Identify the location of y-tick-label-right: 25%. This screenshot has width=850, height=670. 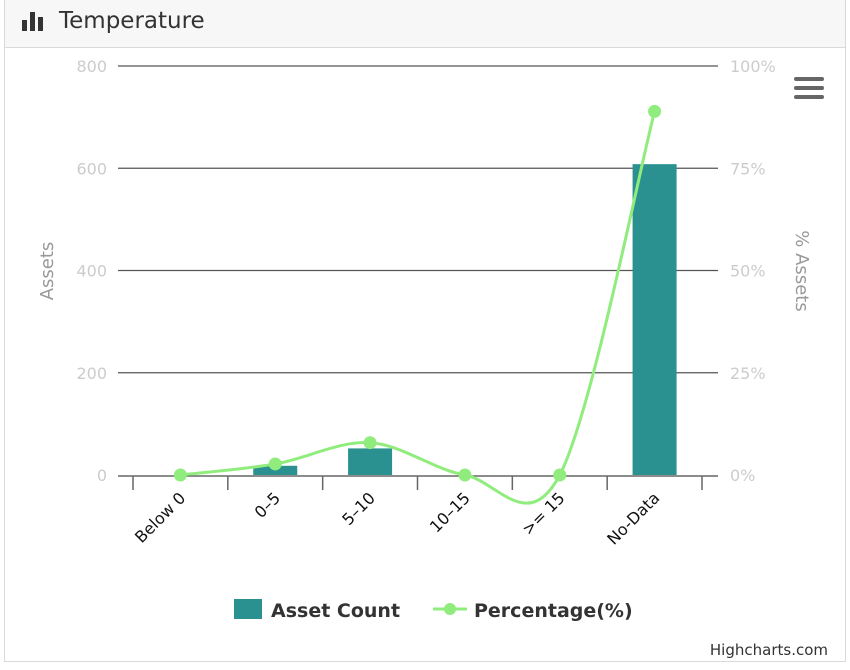
(748, 373).